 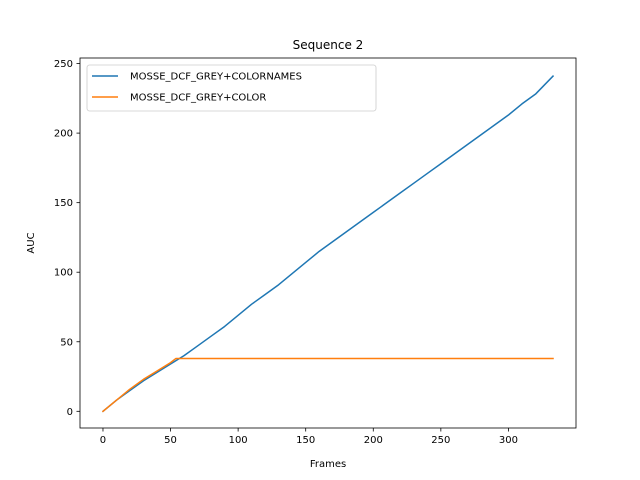 I want to click on x-tick-label: 50, so click(x=170, y=440).